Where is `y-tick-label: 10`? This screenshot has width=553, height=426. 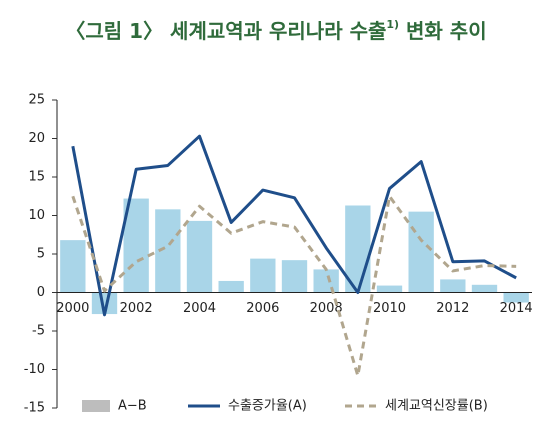
y-tick-label: 10 is located at coordinates (36, 215).